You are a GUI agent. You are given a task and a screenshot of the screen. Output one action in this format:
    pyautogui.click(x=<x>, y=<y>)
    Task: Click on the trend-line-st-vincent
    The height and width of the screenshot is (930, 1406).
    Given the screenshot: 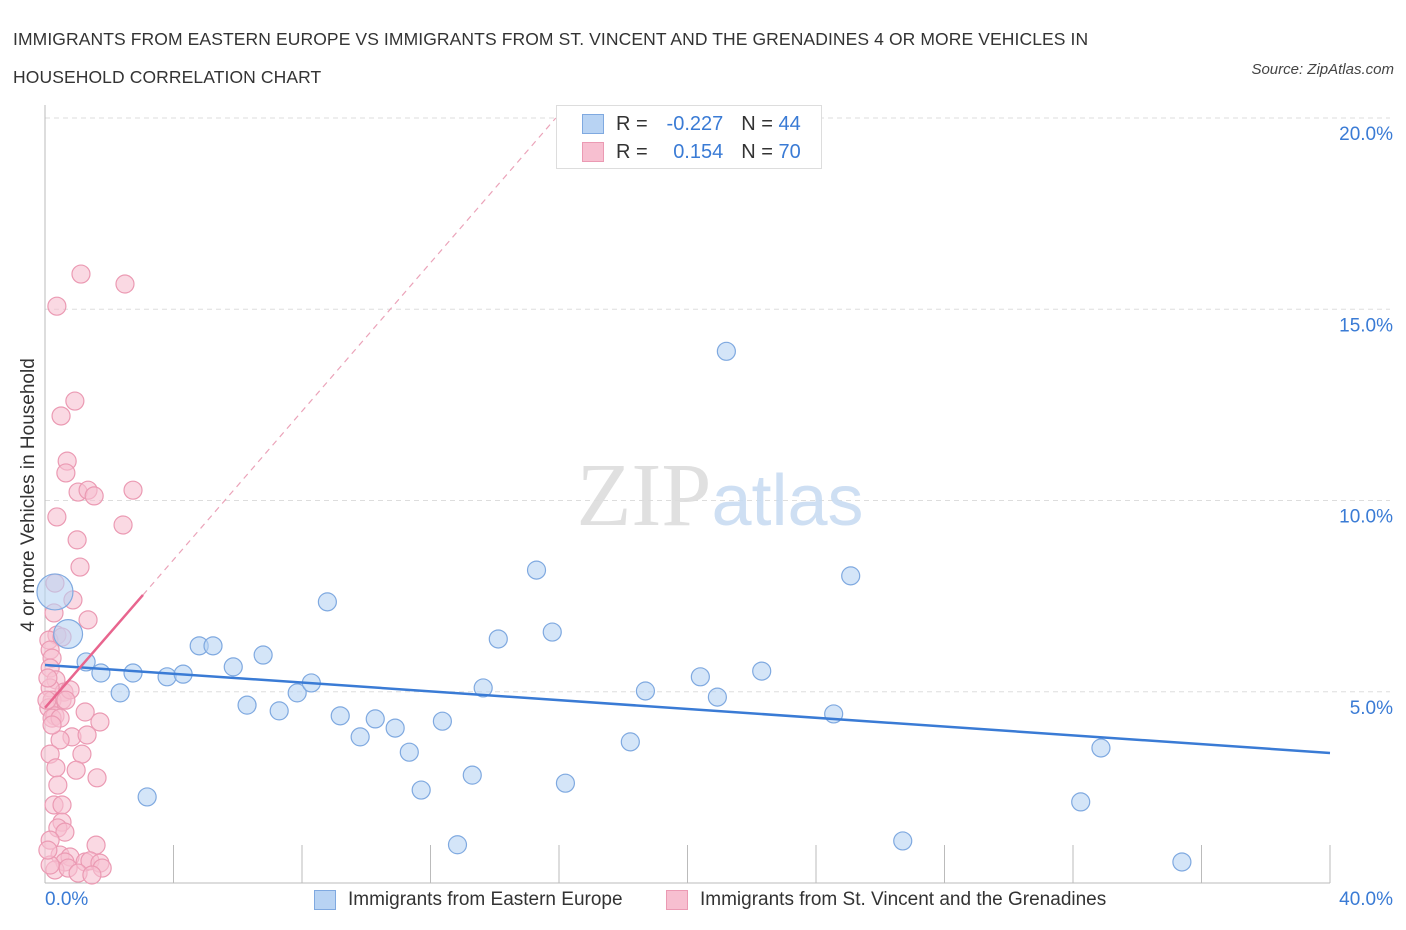 What is the action you would take?
    pyautogui.click(x=94, y=651)
    